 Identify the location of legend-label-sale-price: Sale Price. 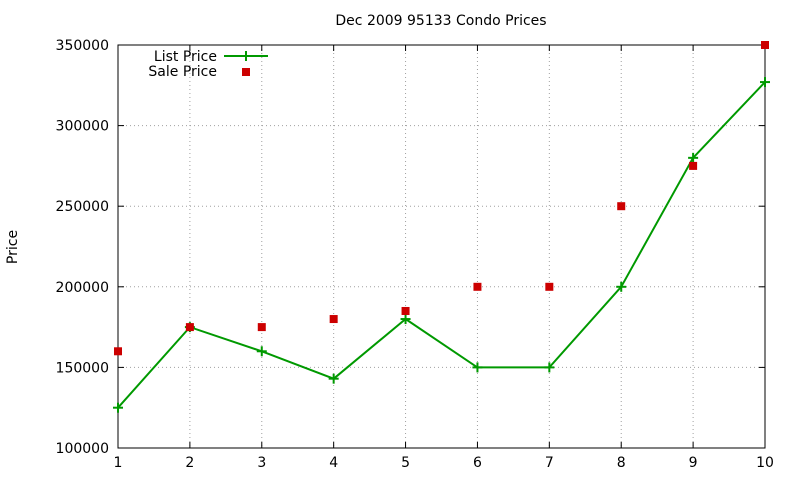
(182, 72).